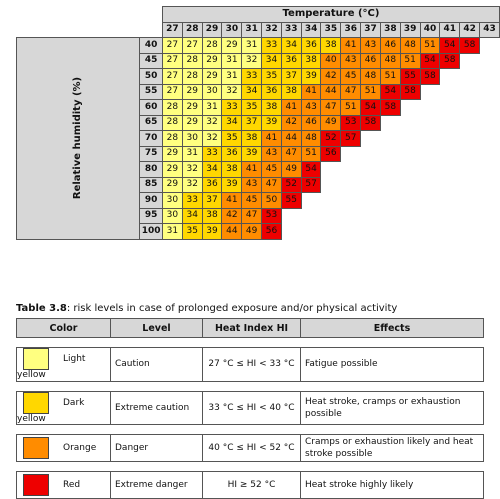  Describe the element at coordinates (311, 138) in the screenshot. I see `heat-index-cell: 48` at that location.